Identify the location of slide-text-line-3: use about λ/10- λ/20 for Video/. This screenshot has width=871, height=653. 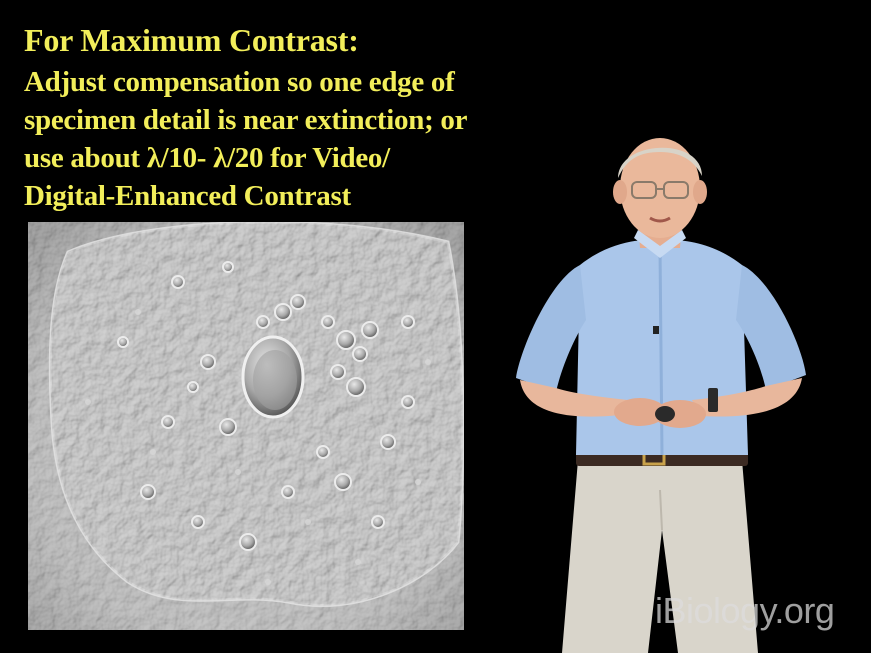
(207, 158).